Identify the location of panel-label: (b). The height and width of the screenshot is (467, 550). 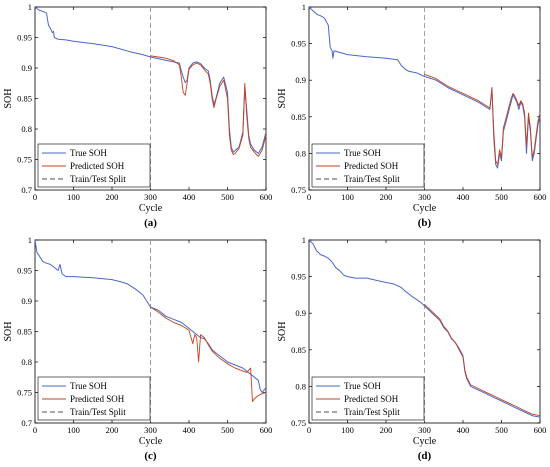
(425, 223).